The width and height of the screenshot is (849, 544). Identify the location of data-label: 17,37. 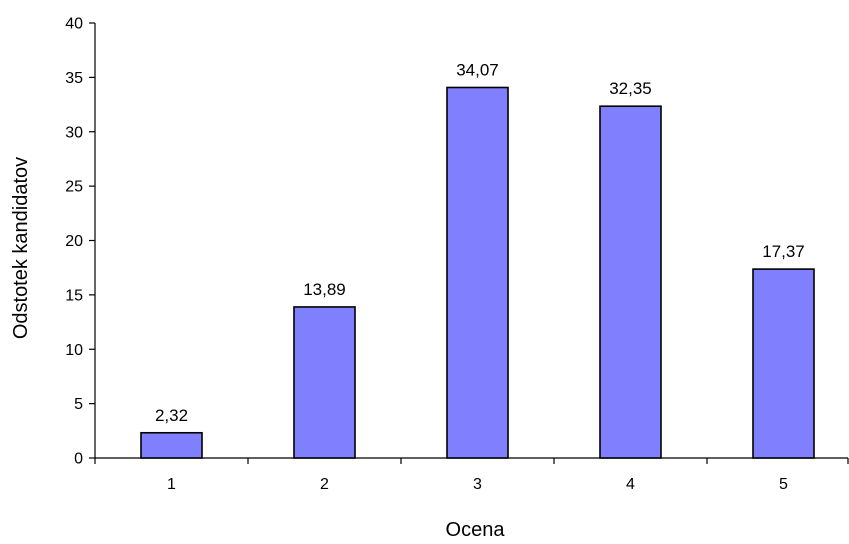
(783, 251).